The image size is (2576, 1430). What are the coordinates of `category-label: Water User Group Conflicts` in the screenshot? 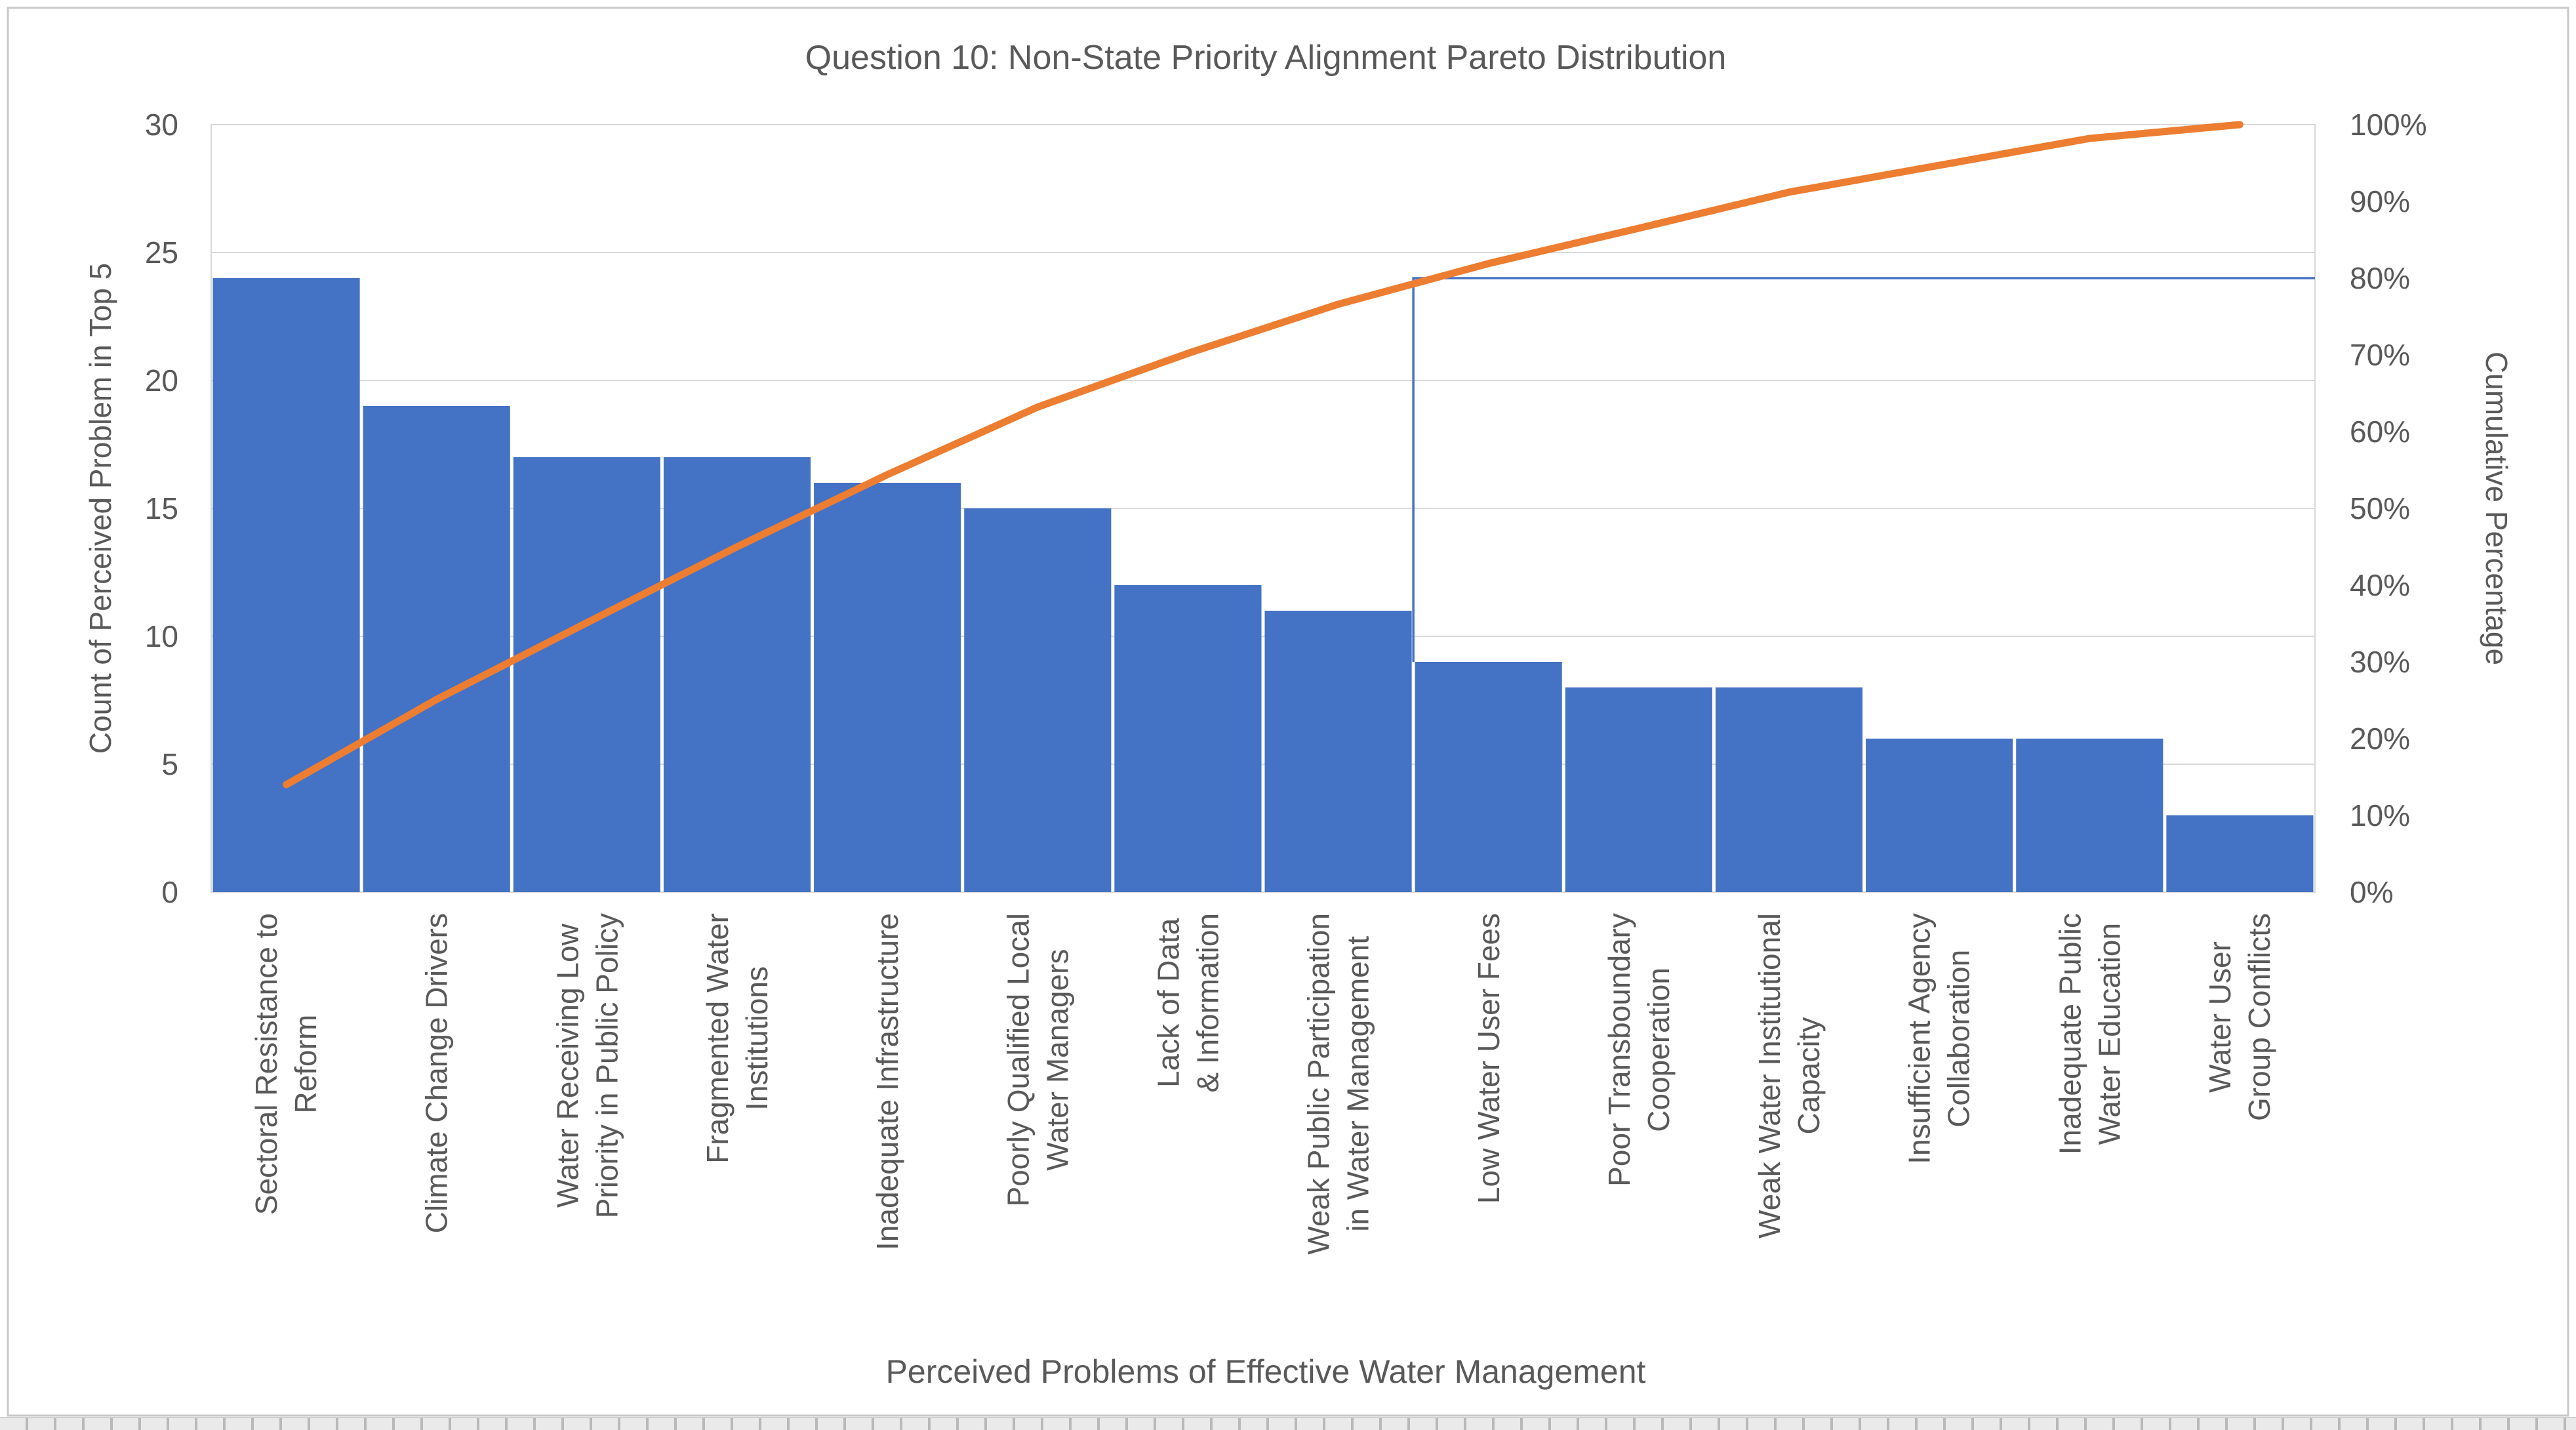 It's located at (2240, 1017).